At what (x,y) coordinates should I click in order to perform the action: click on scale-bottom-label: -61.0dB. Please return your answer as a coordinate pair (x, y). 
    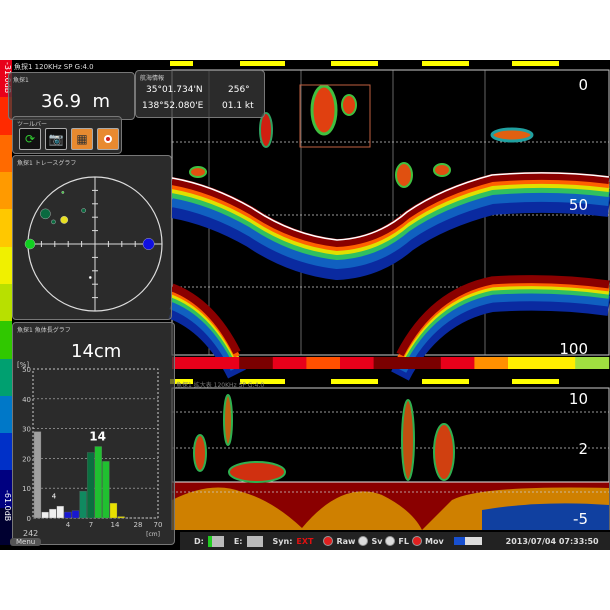
    Looking at the image, I should click on (7, 506).